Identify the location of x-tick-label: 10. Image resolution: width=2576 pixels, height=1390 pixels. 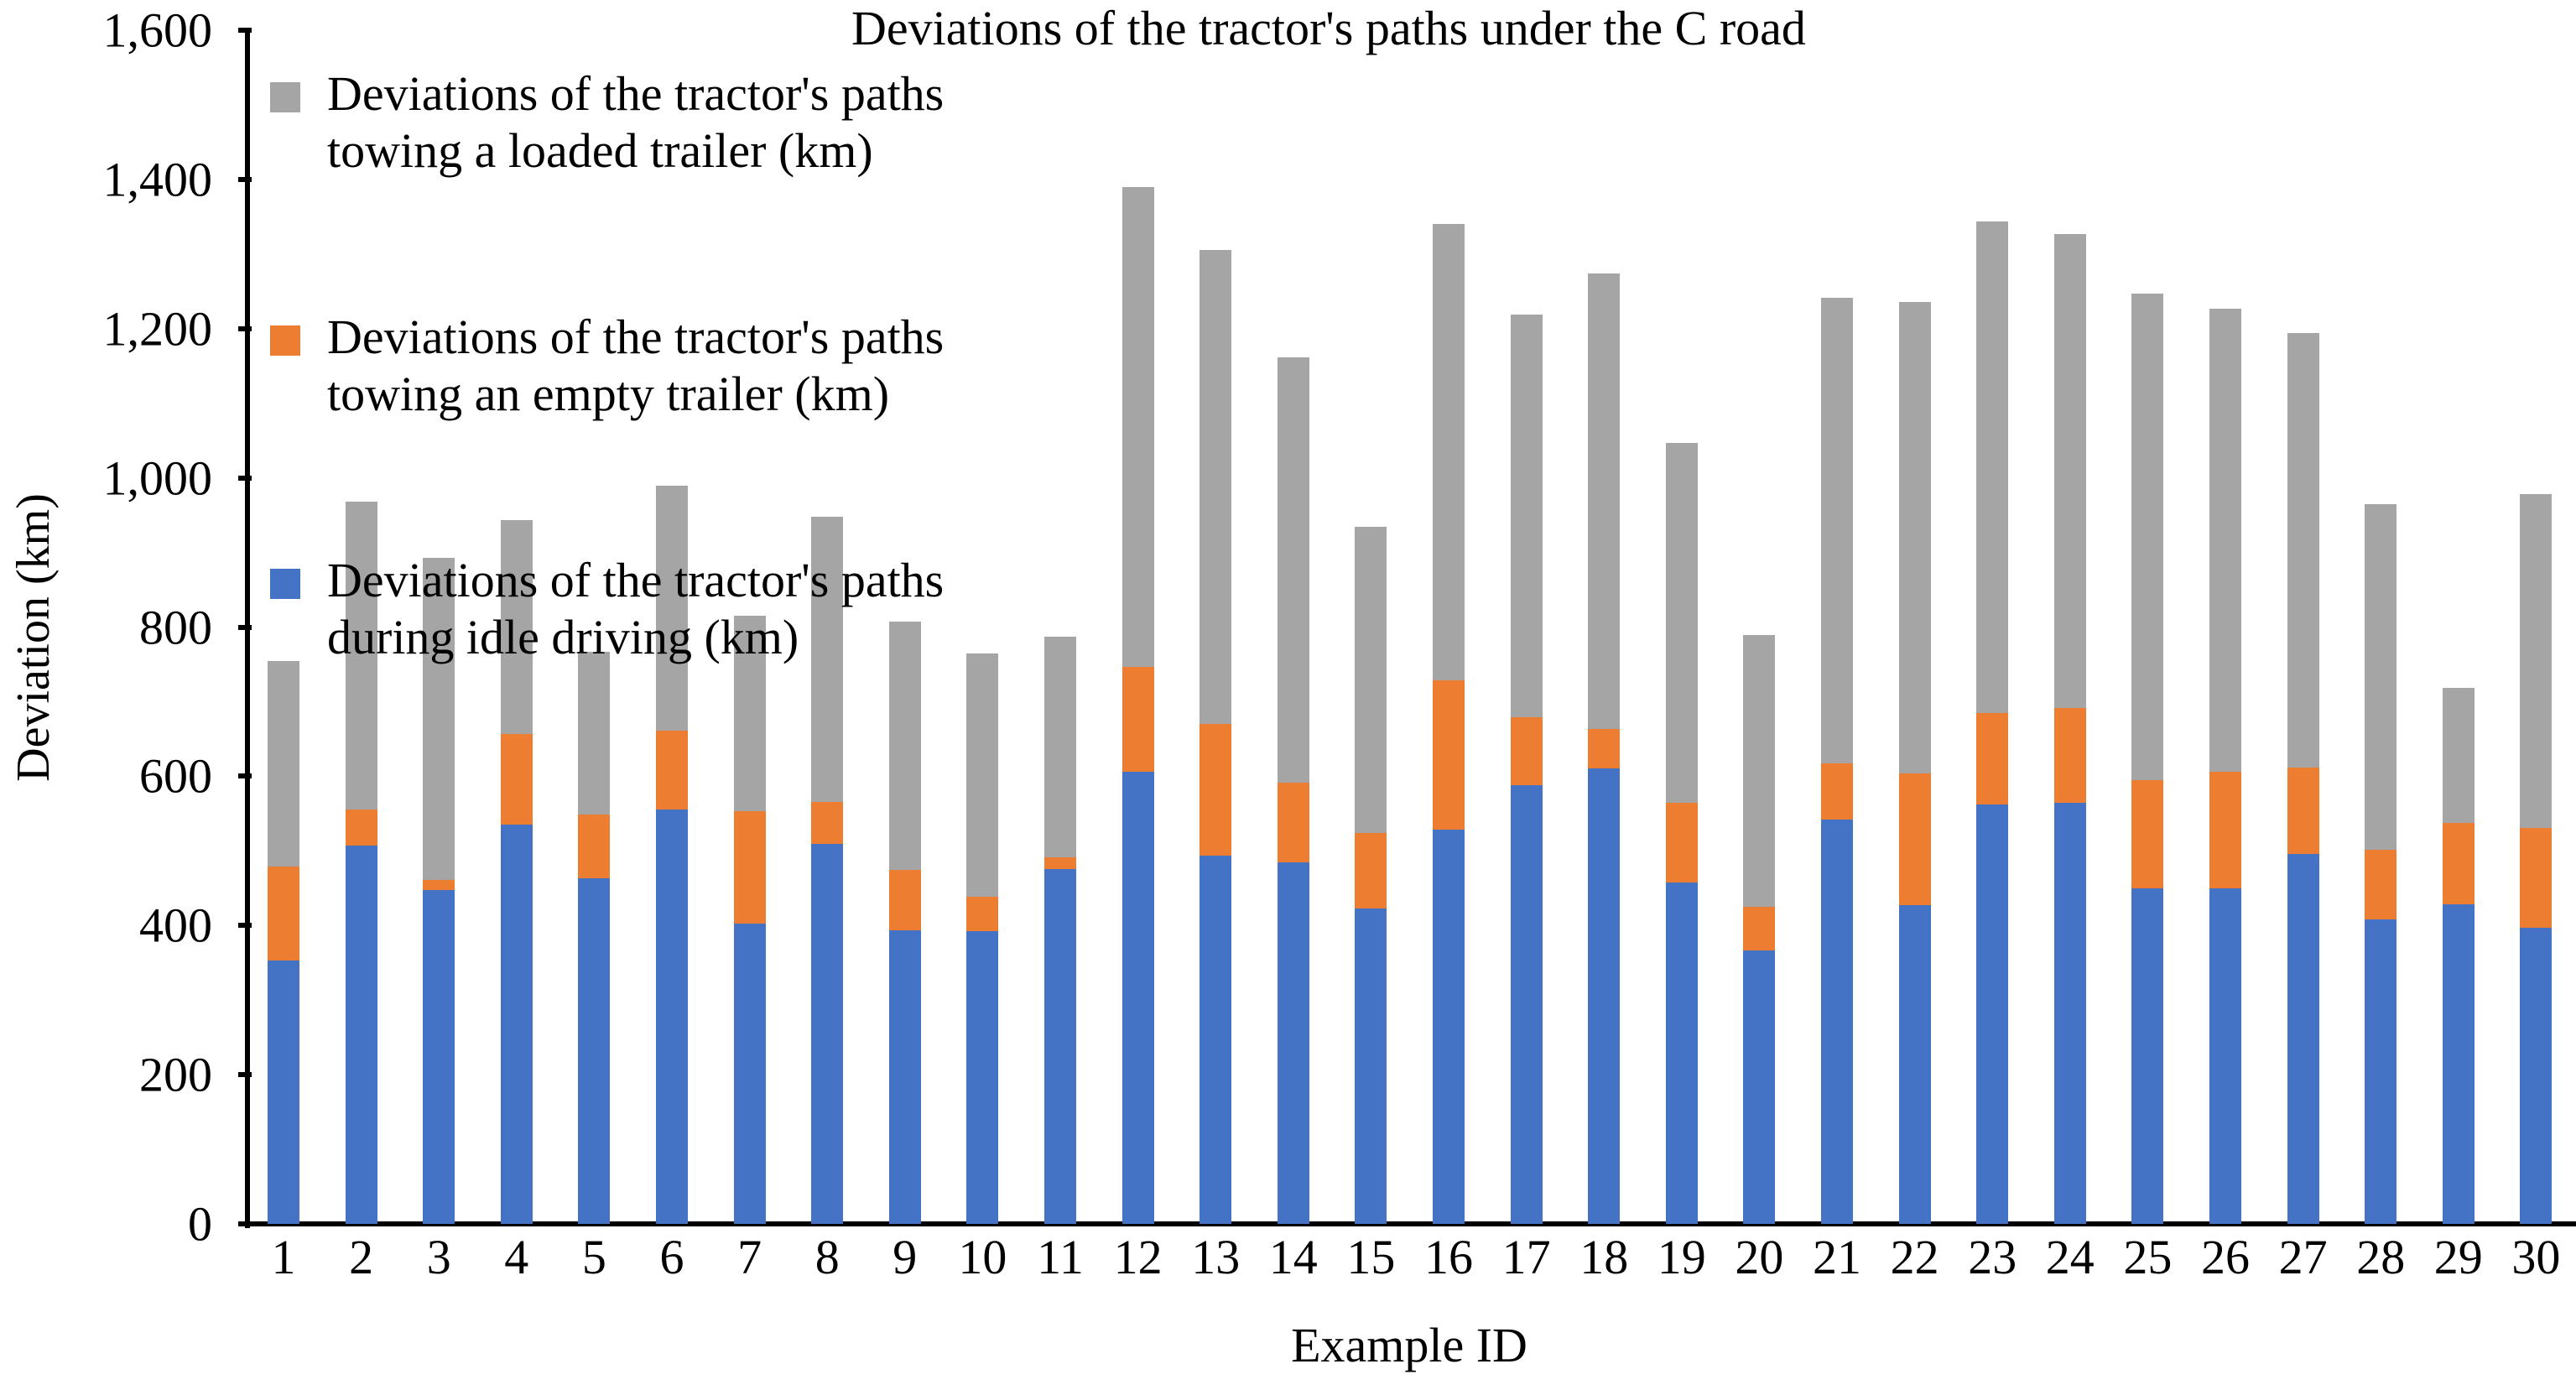
(982, 1257).